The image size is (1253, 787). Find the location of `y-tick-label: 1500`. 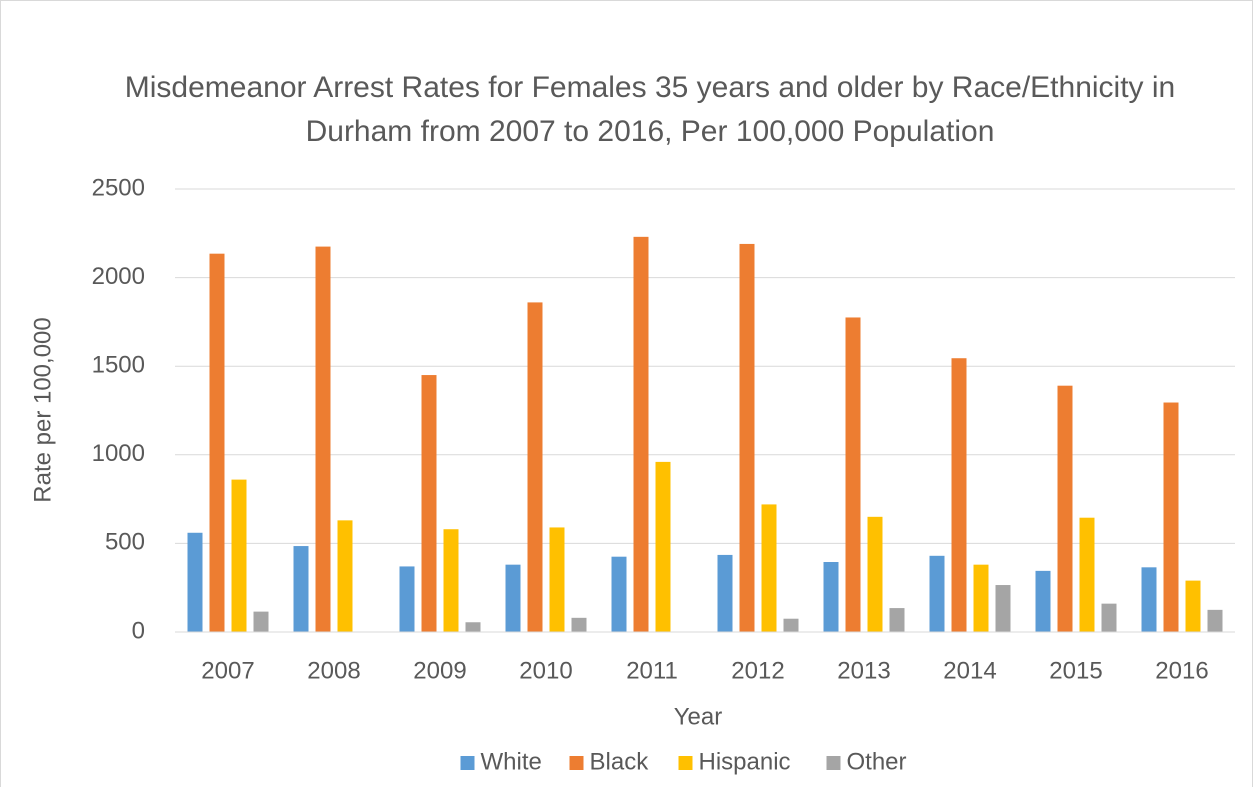

y-tick-label: 1500 is located at coordinates (118, 365).